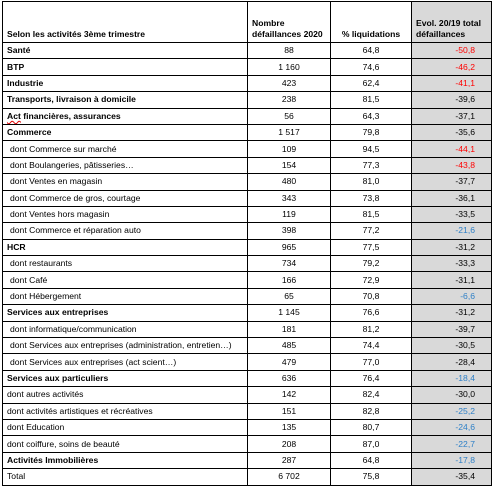 This screenshot has width=497, height=494. Describe the element at coordinates (125, 50) in the screenshot. I see `cell-activity: Santé` at that location.